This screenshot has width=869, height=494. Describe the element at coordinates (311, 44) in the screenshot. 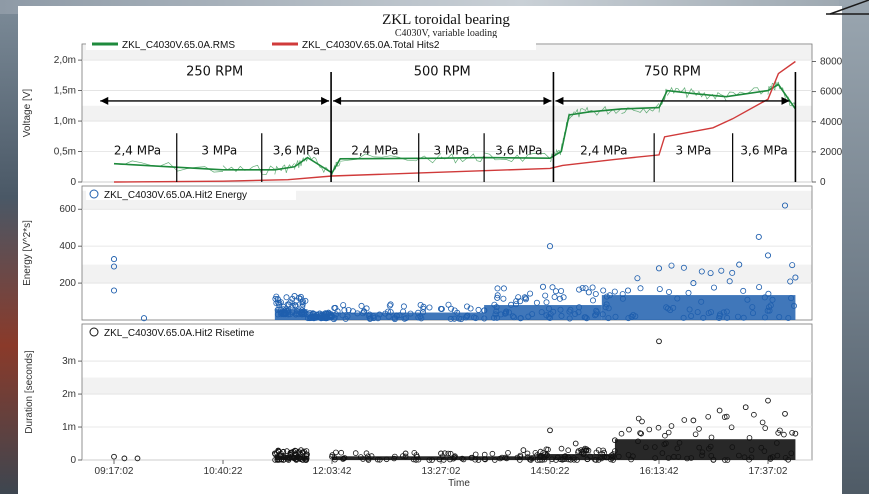

I see `legend-box` at that location.